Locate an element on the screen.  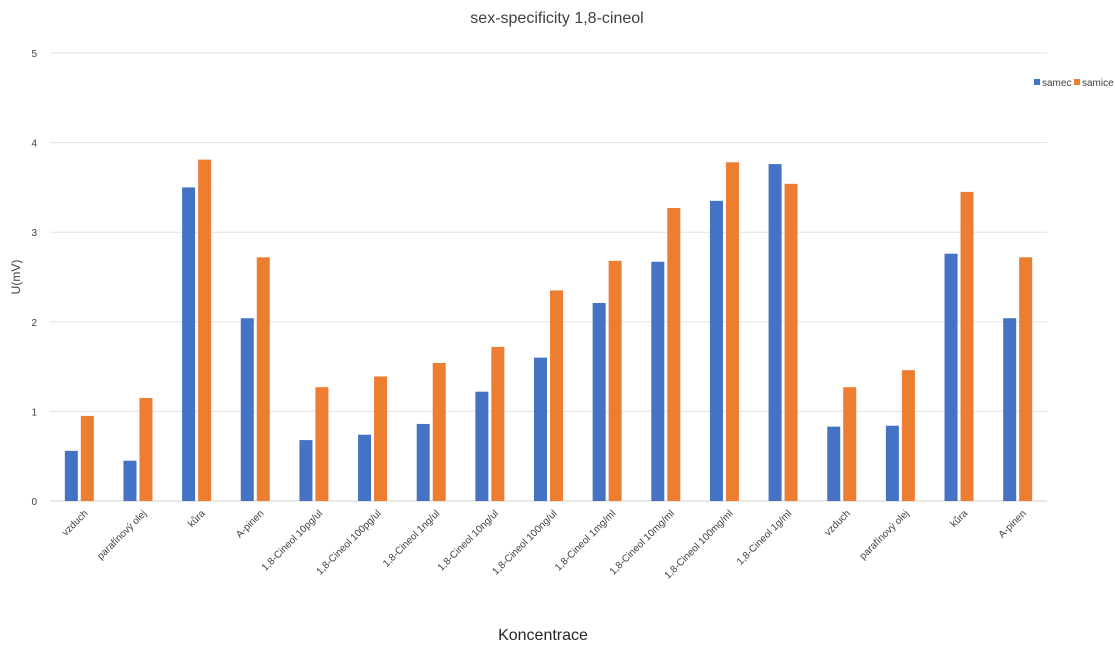
x-tick-label: 1,8-Cineol 10mg/ml is located at coordinates (642, 542).